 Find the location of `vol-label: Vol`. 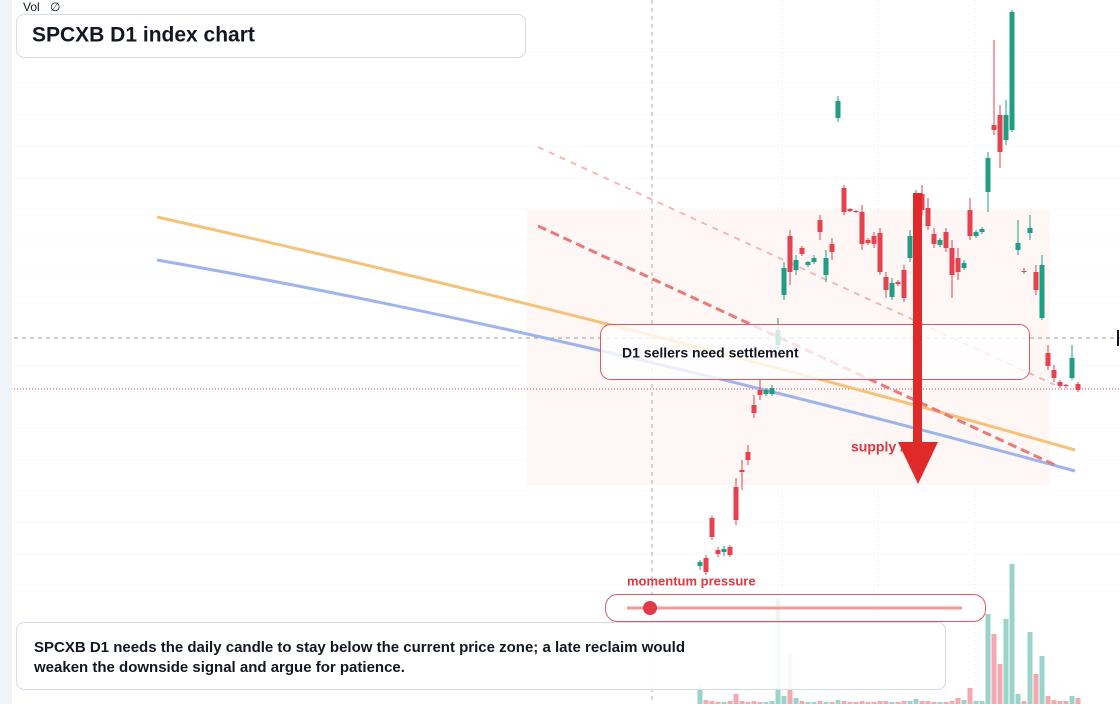

vol-label: Vol is located at coordinates (31, 7).